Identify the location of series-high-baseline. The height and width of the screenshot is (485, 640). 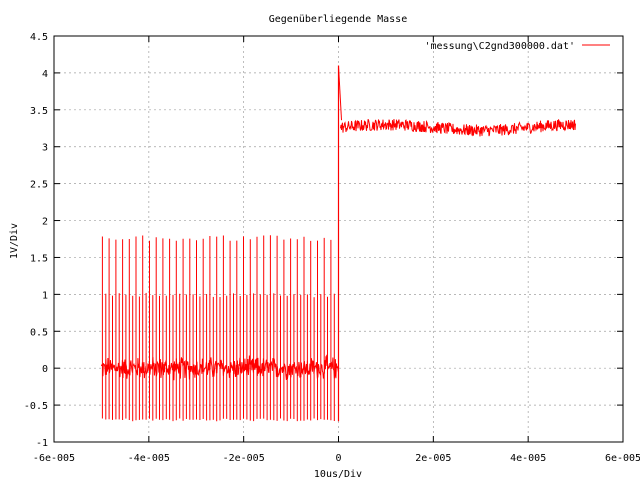
(458, 128).